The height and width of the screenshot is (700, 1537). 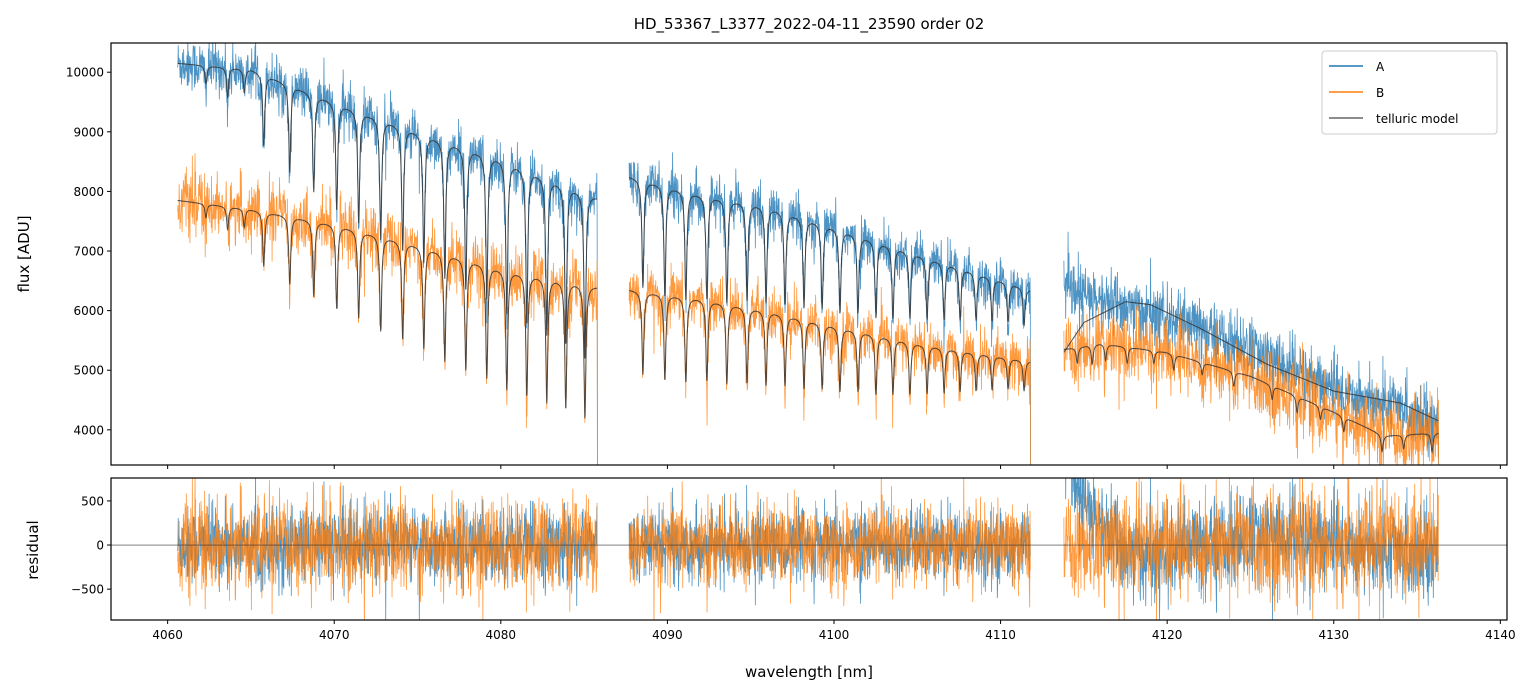 I want to click on flux-y-tick-label: 6000, so click(x=88, y=311).